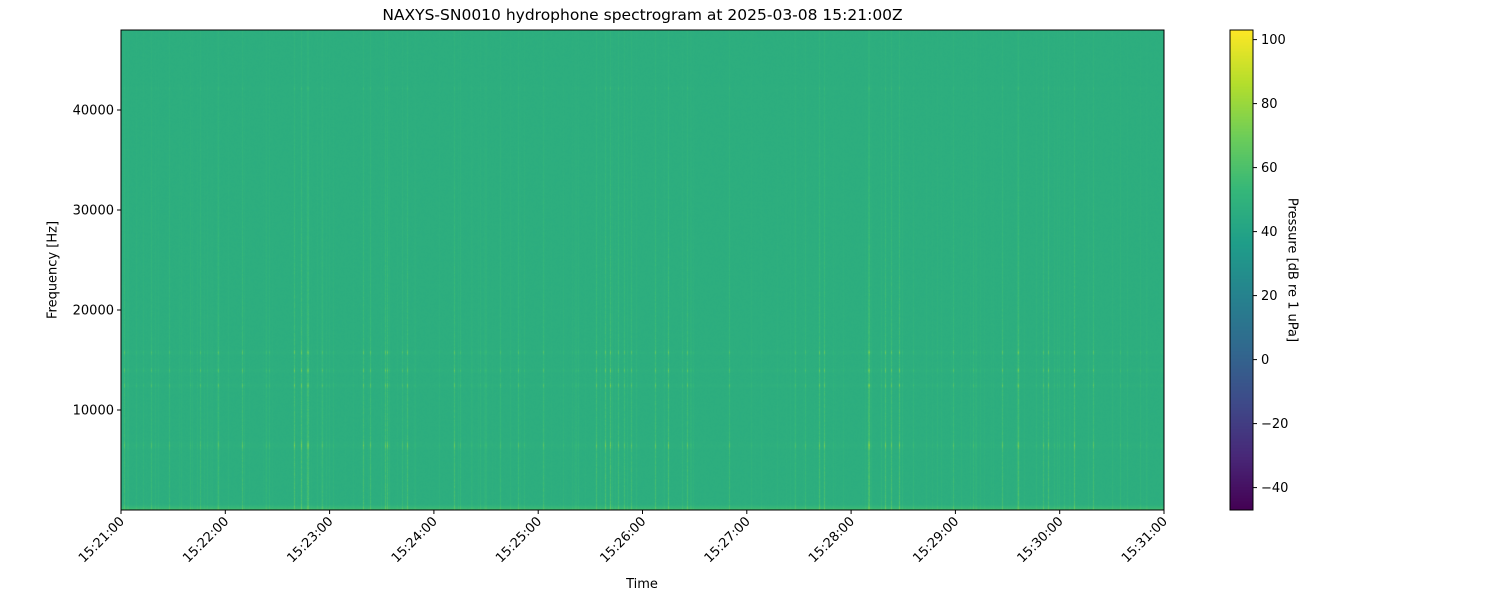 The height and width of the screenshot is (600, 1500). Describe the element at coordinates (1269, 232) in the screenshot. I see `colorbar-tick-label: 40` at that location.